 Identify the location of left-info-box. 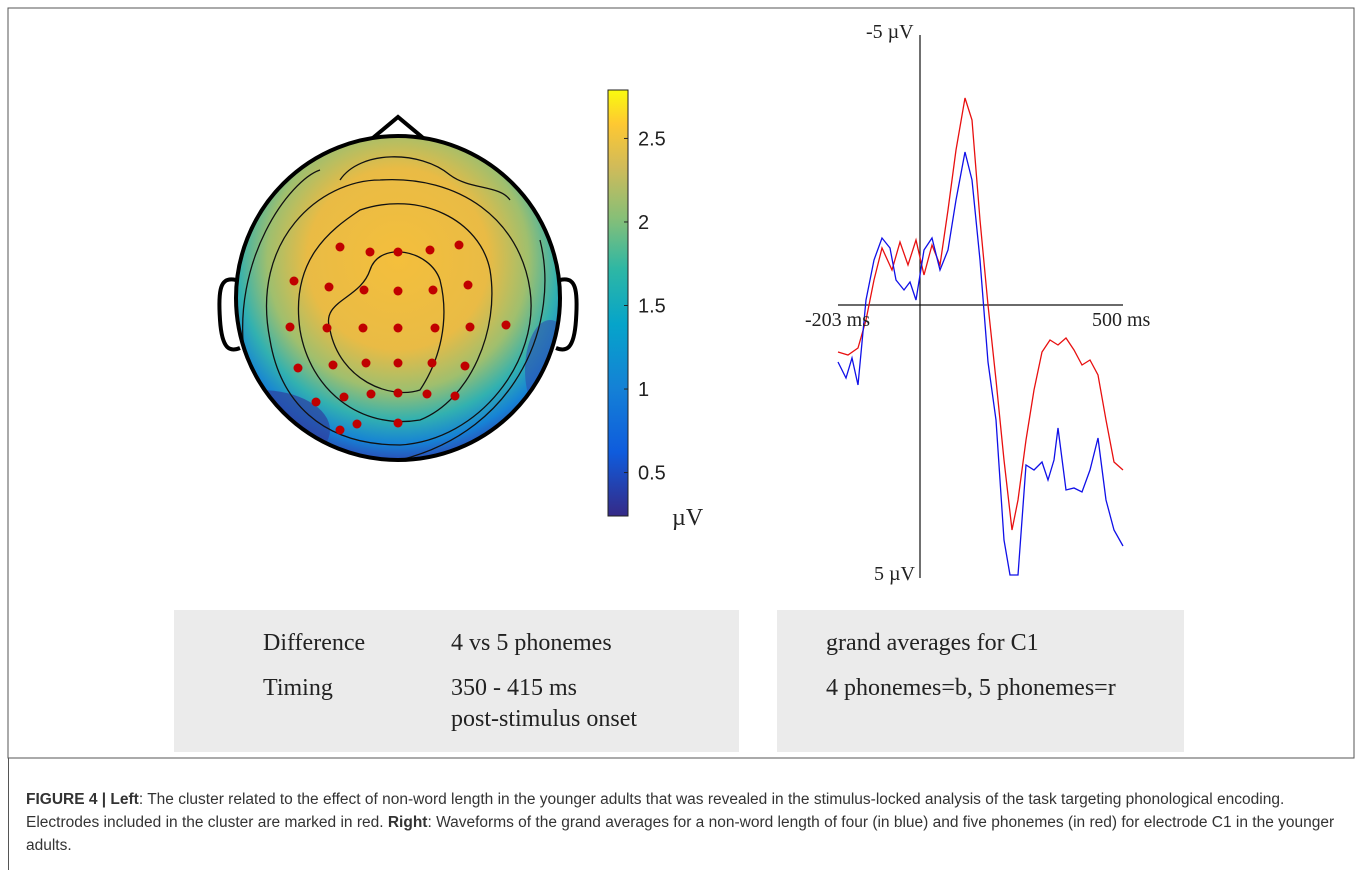
(456, 681).